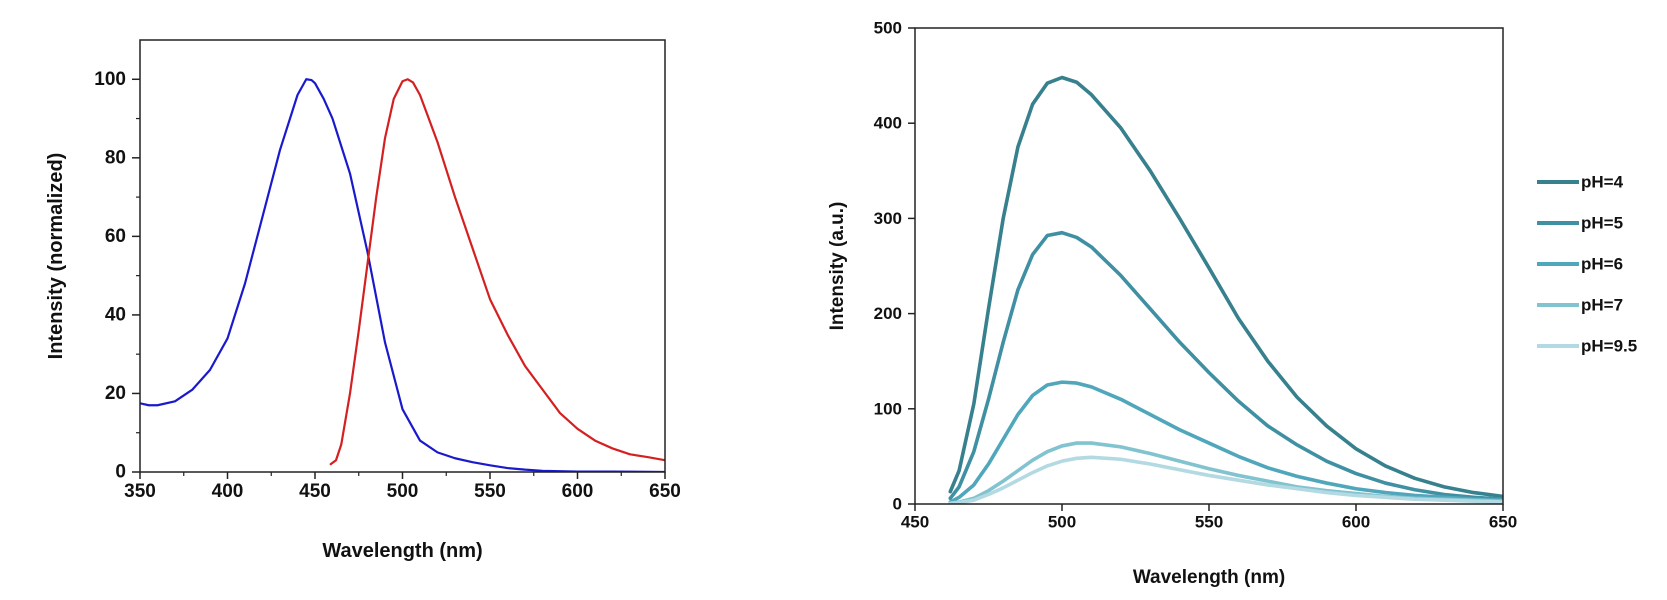 The width and height of the screenshot is (1667, 600). What do you see at coordinates (228, 491) in the screenshot?
I see `x-tick-label: 400` at bounding box center [228, 491].